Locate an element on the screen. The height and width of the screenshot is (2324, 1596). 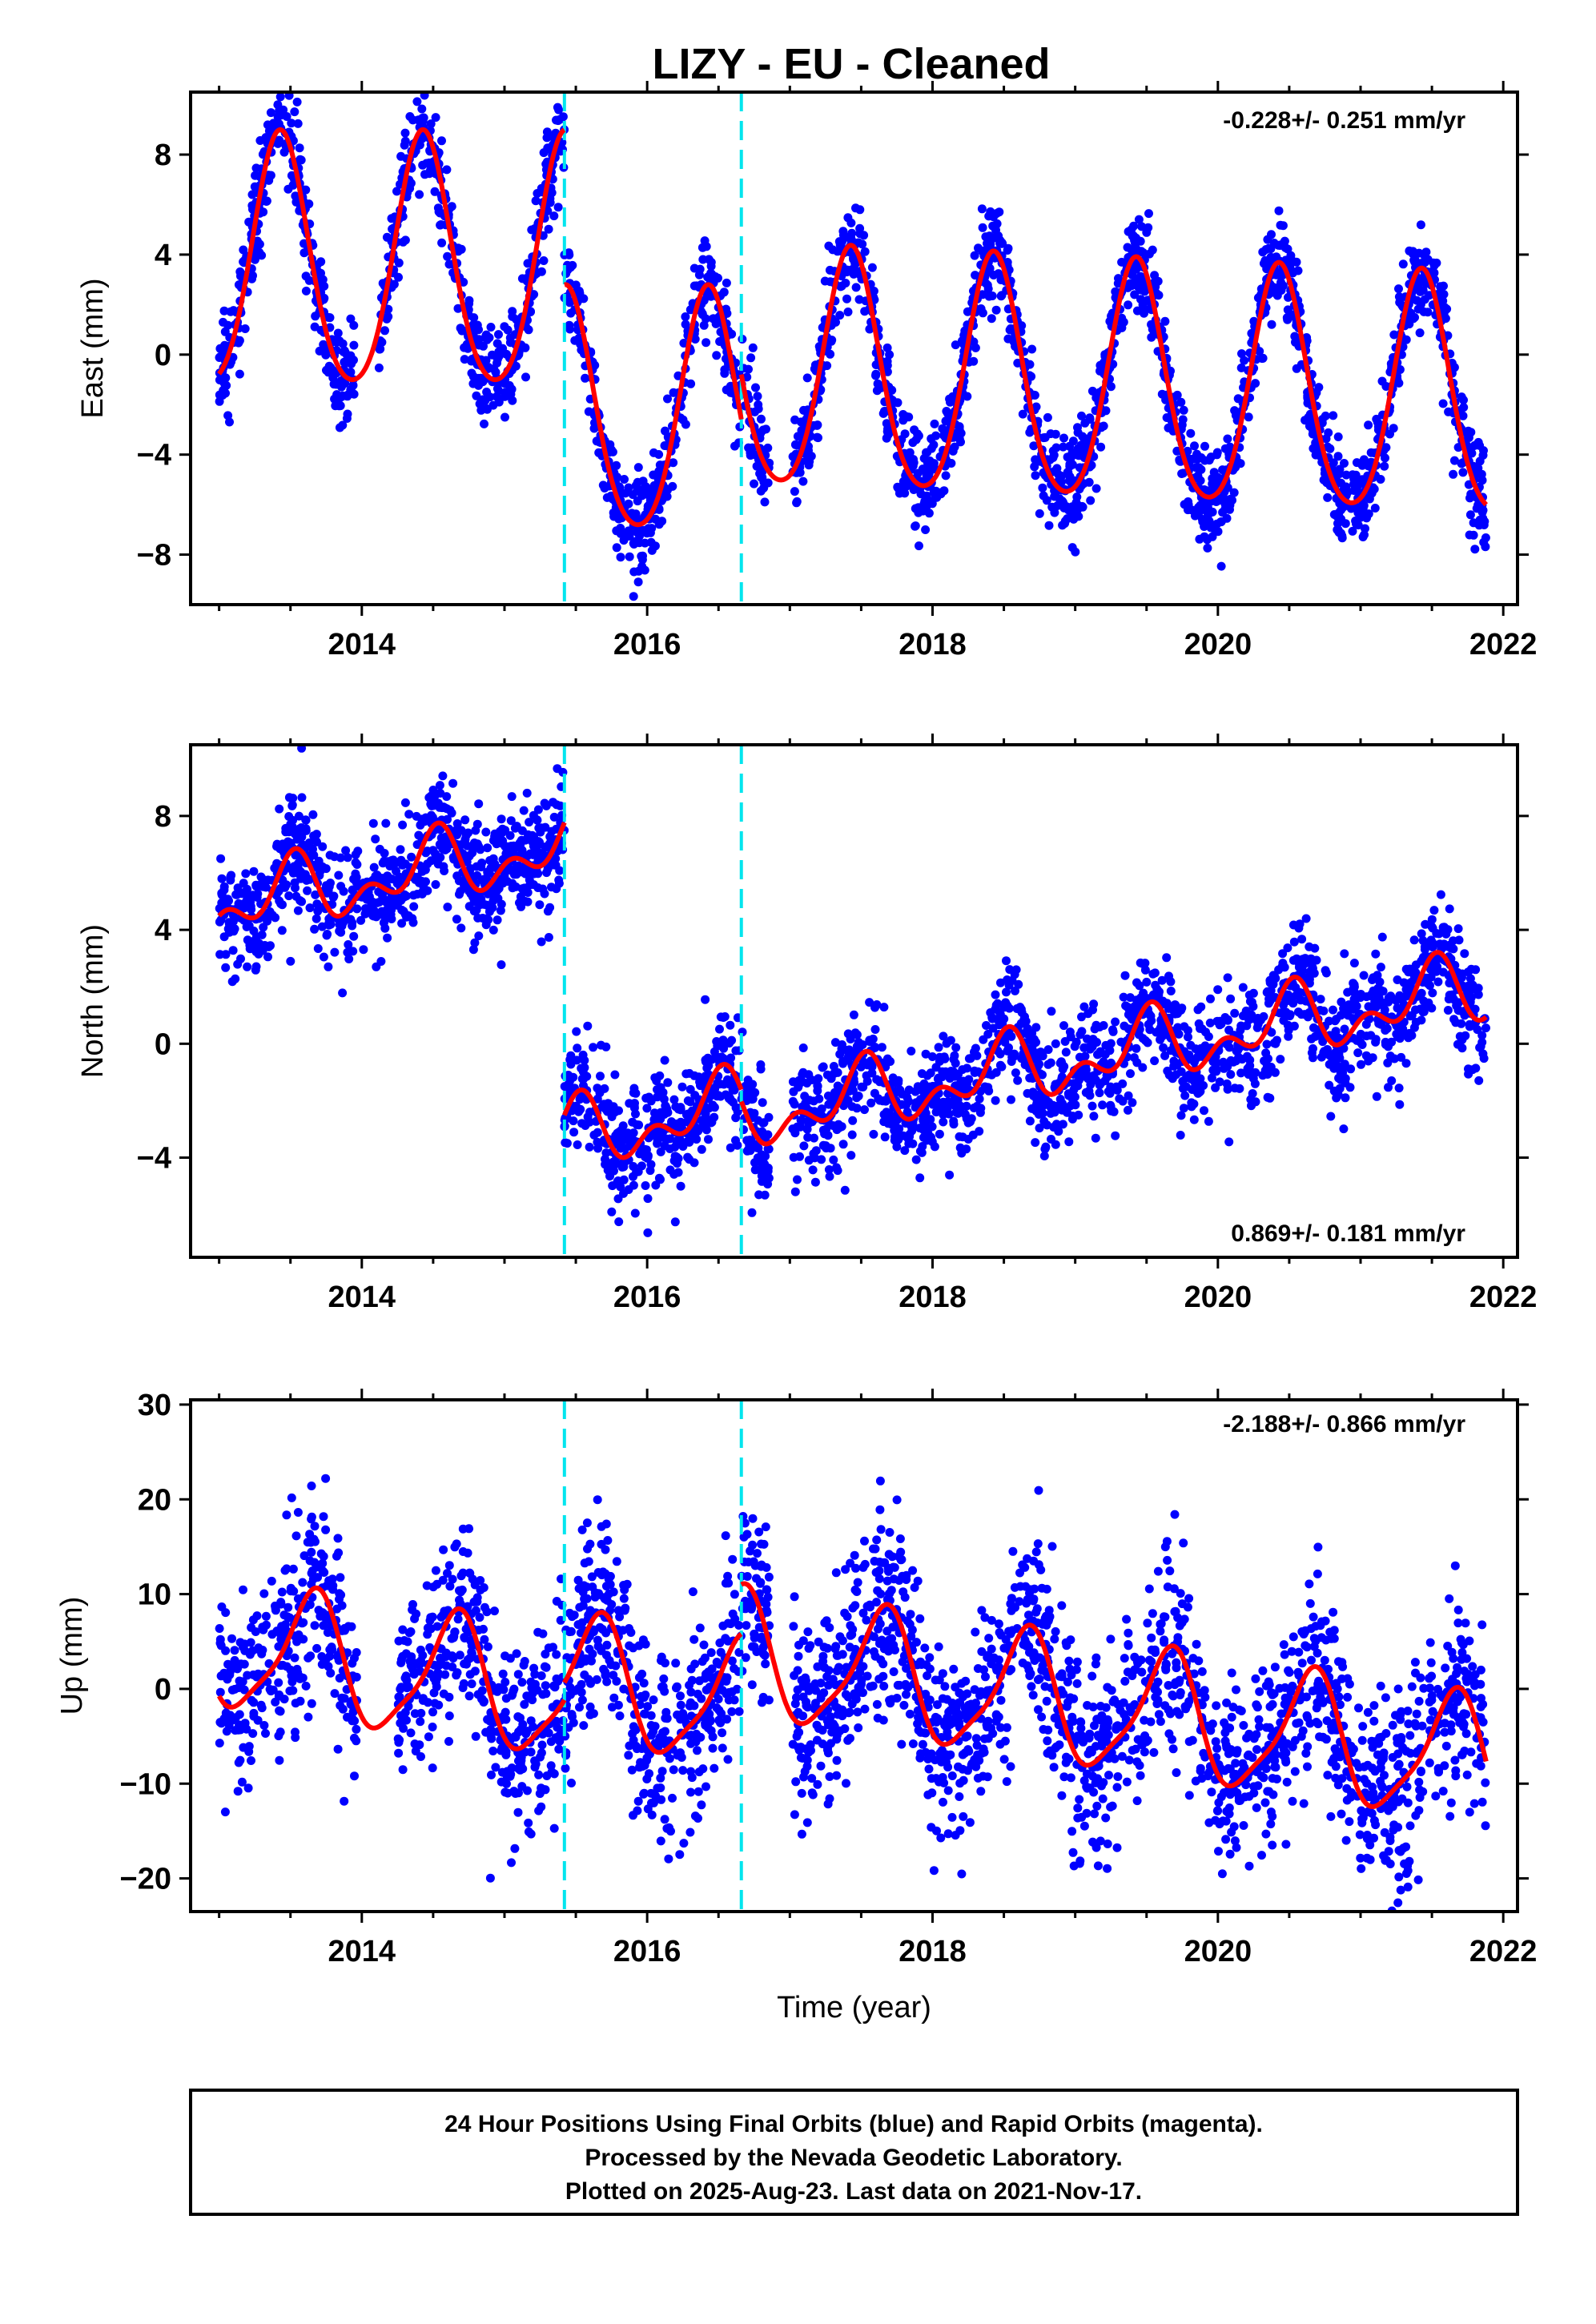
y-tick-label: −4 is located at coordinates (154, 456).